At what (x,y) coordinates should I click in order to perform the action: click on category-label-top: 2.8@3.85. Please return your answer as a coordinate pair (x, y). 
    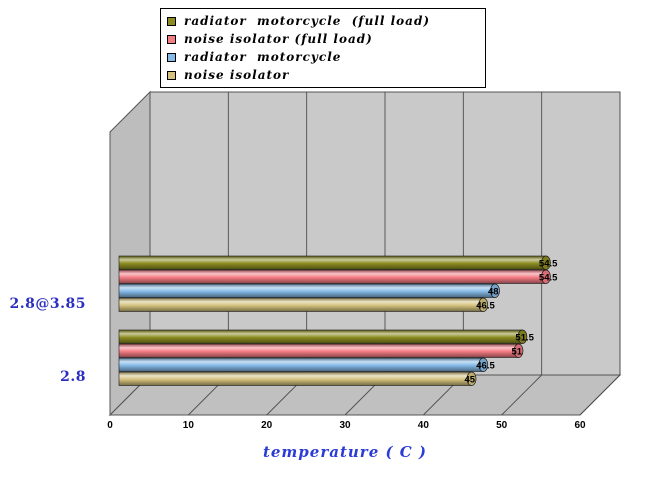
    Looking at the image, I should click on (47, 304).